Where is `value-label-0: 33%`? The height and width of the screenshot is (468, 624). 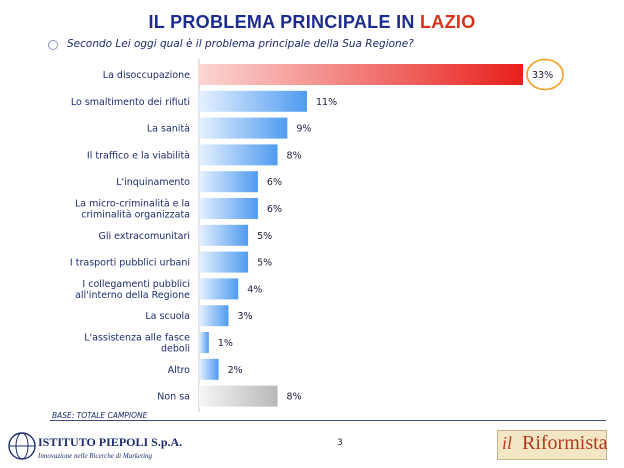 value-label-0: 33% is located at coordinates (542, 75).